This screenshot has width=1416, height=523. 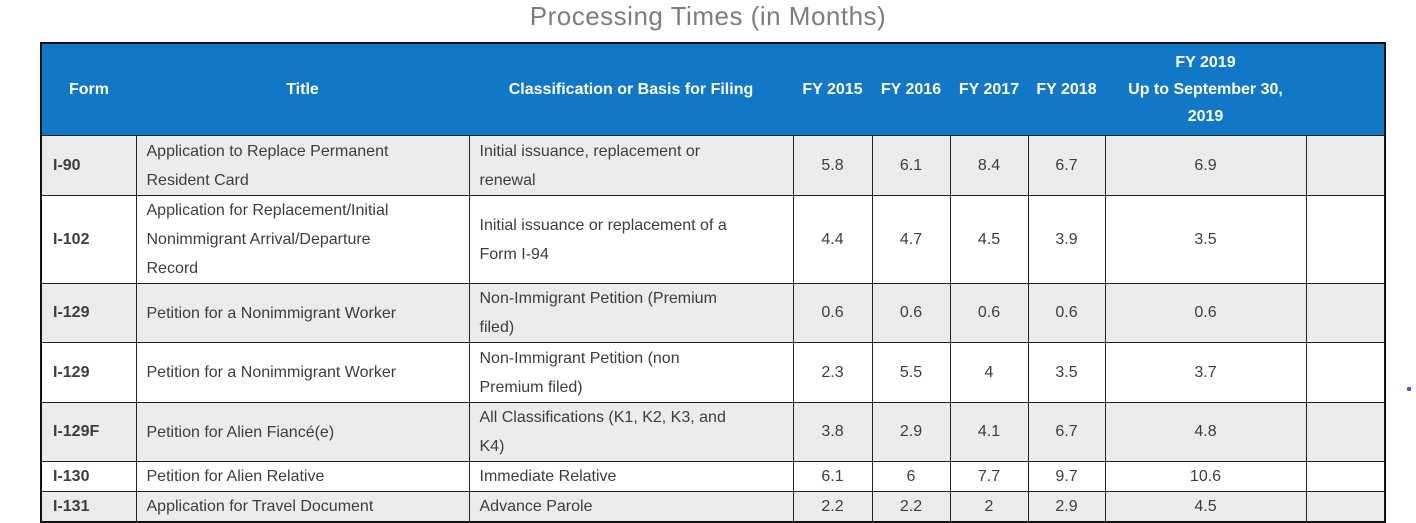 What do you see at coordinates (1205, 165) in the screenshot?
I see `value-fy2019: 6.9` at bounding box center [1205, 165].